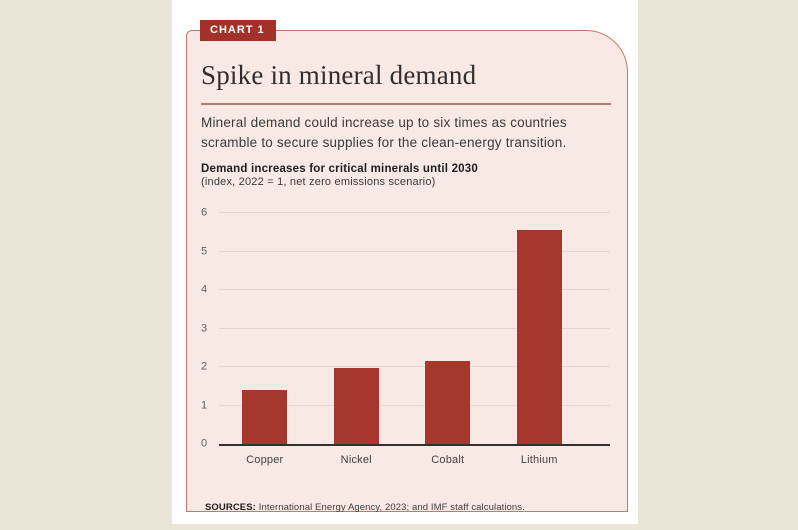 The height and width of the screenshot is (530, 798). What do you see at coordinates (265, 417) in the screenshot?
I see `bar-copper` at bounding box center [265, 417].